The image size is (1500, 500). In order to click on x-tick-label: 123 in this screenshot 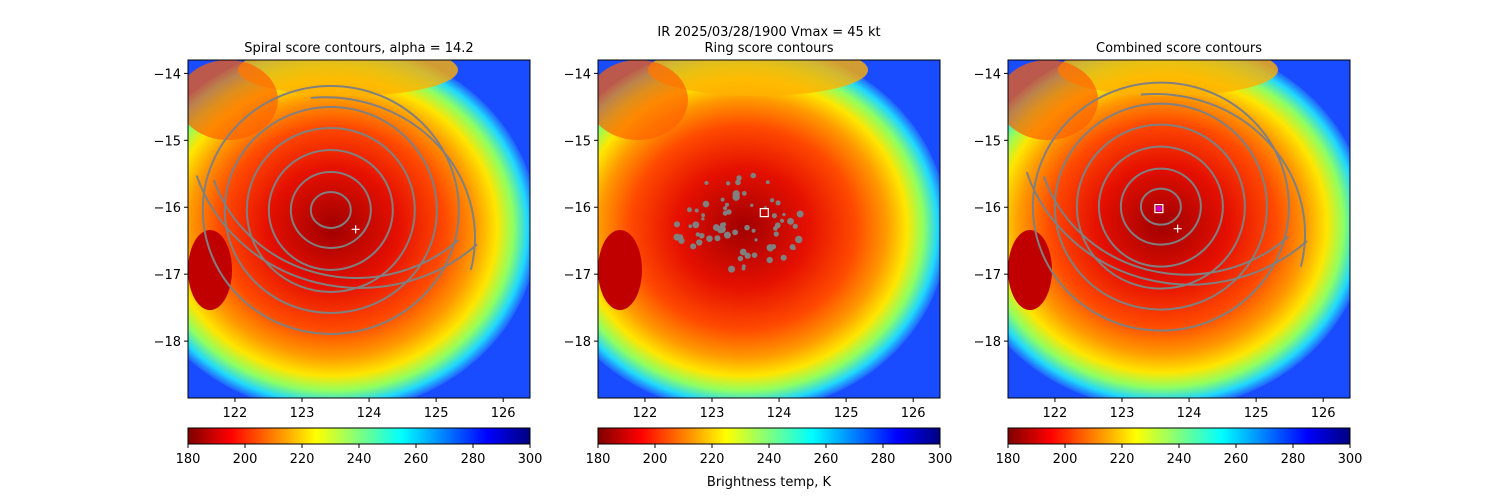, I will do `click(302, 413)`.